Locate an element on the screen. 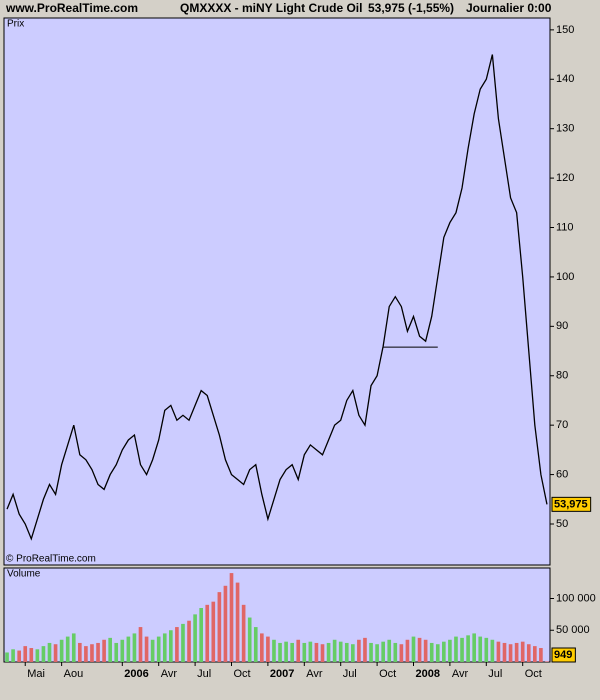  panel-label: Volume is located at coordinates (24, 574).